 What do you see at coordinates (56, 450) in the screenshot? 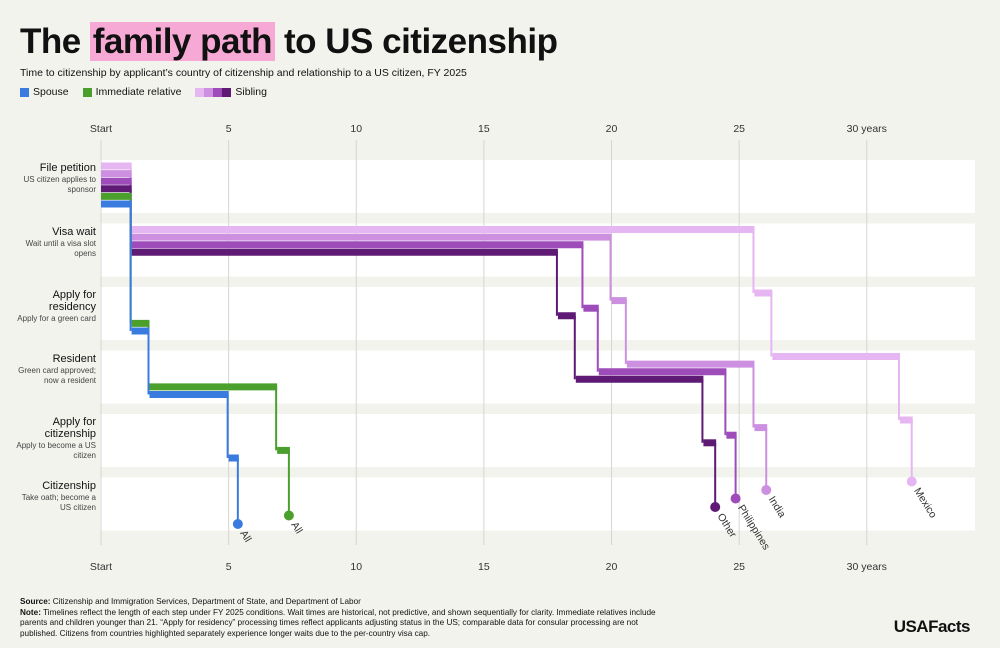
I see `row-description: Apply to become a US citizen` at bounding box center [56, 450].